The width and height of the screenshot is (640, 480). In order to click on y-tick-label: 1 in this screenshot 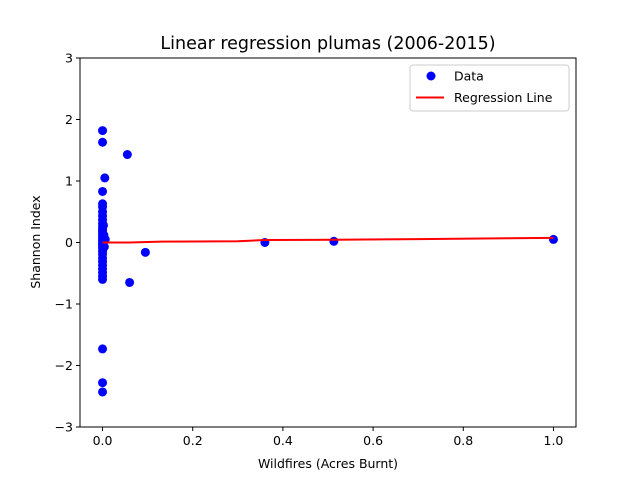, I will do `click(69, 181)`.